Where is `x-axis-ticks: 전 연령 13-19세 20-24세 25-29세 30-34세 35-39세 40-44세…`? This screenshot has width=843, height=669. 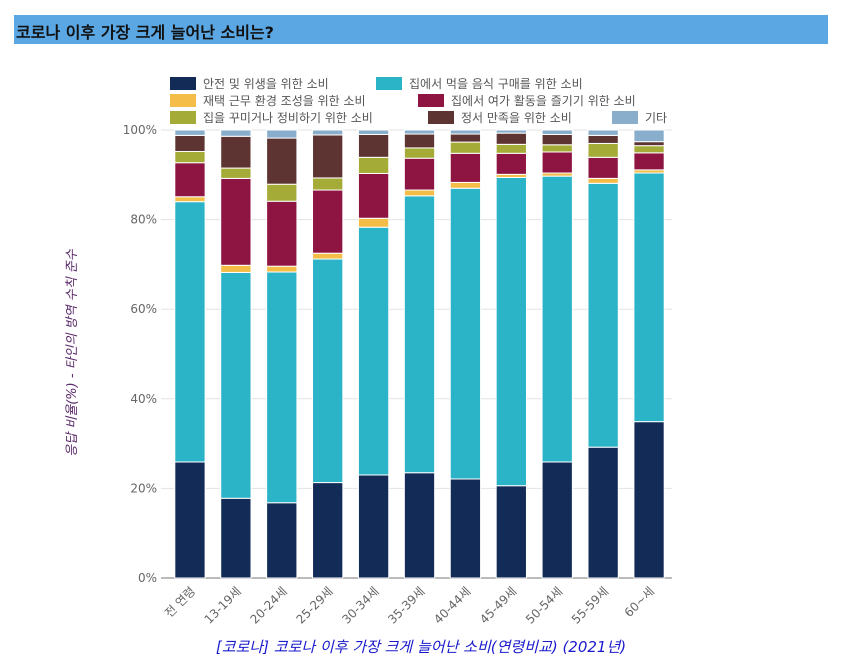 x-axis-ticks: 전 연령 13-19세 20-24세 25-29세 30-34세 35-39세 40-44세… is located at coordinates (409, 605).